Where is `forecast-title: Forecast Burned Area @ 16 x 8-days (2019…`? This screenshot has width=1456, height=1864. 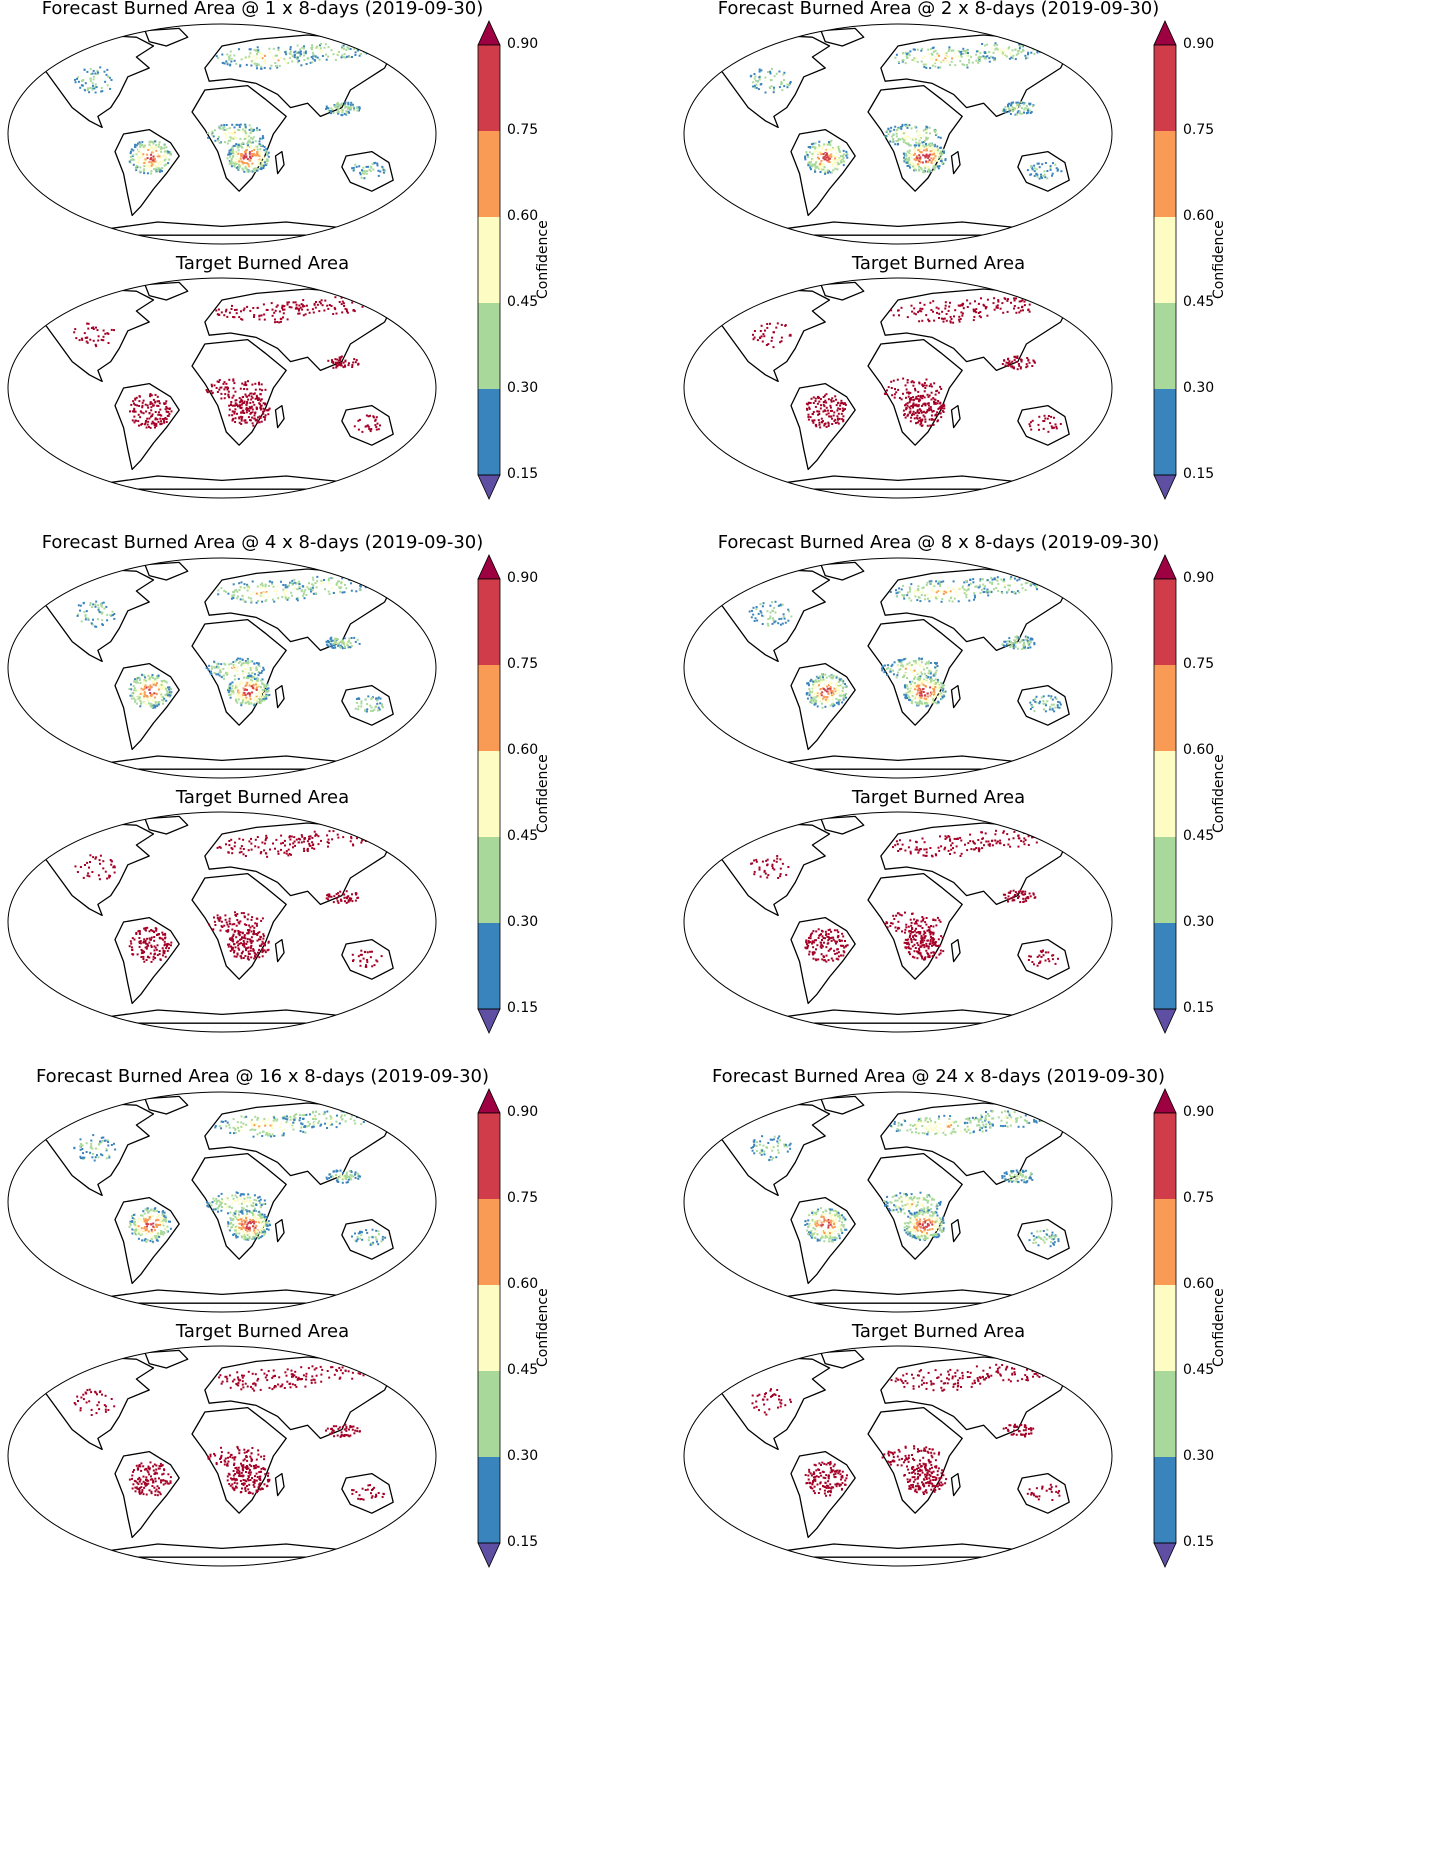 forecast-title: Forecast Burned Area @ 16 x 8-days (2019… is located at coordinates (262, 1076).